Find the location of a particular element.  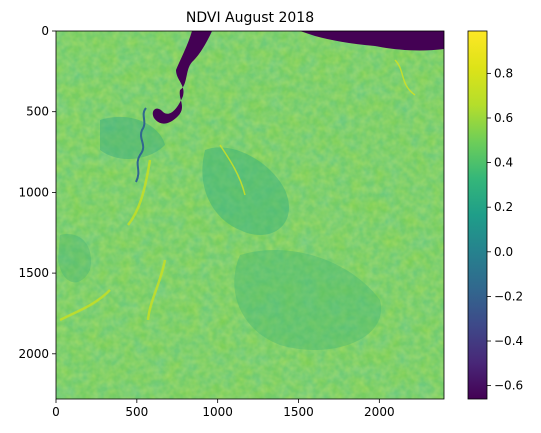

x-tick-label: 1500 is located at coordinates (298, 412).